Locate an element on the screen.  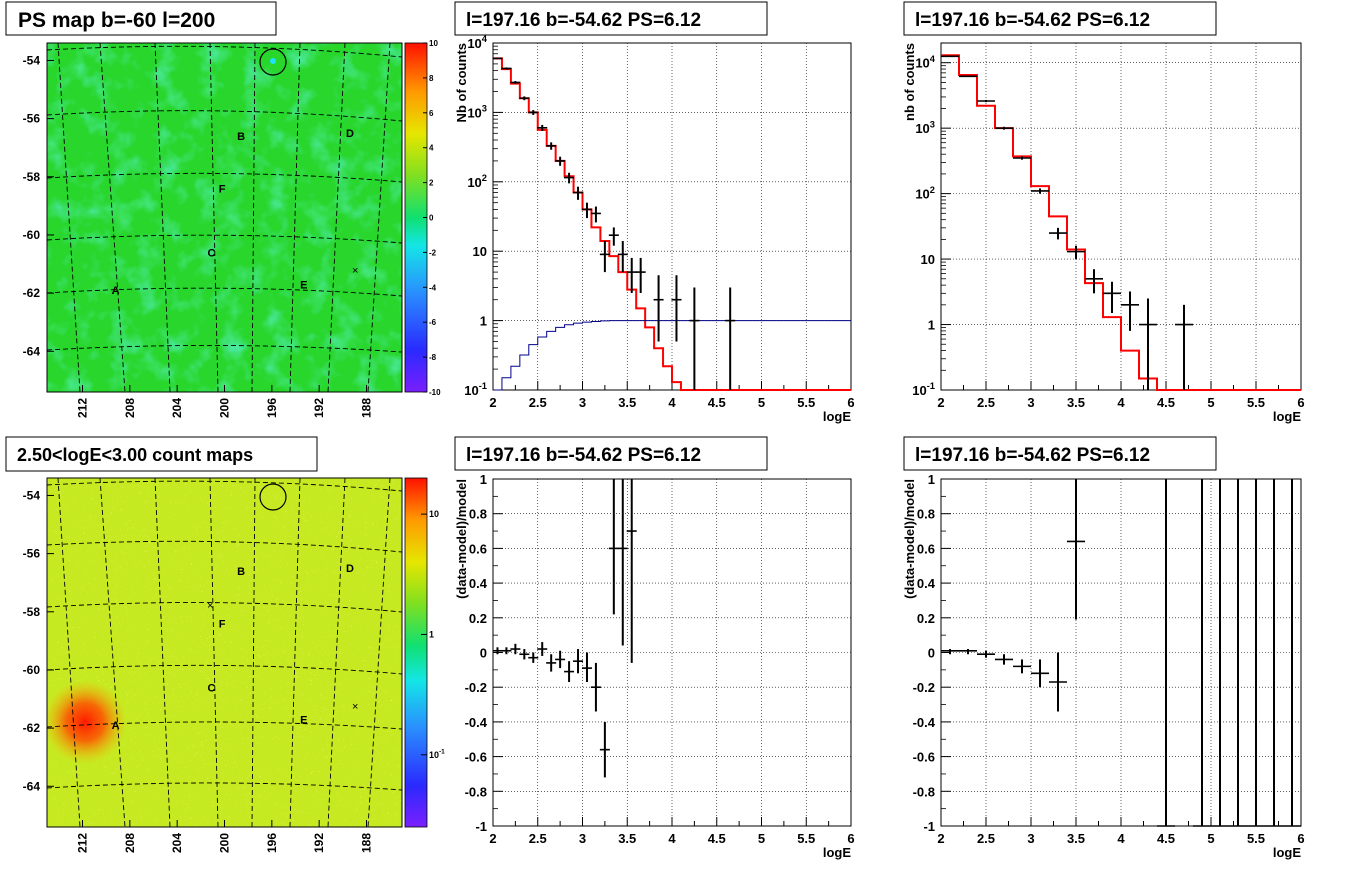
x-tick-label: 212 is located at coordinates (83, 408).